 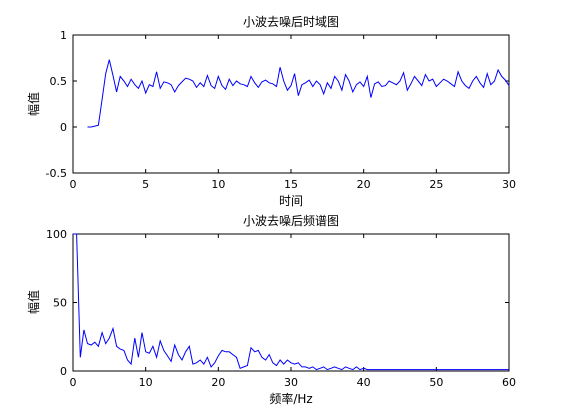 I want to click on frequency-spectrum-xtick-label: 0, so click(x=73, y=382).